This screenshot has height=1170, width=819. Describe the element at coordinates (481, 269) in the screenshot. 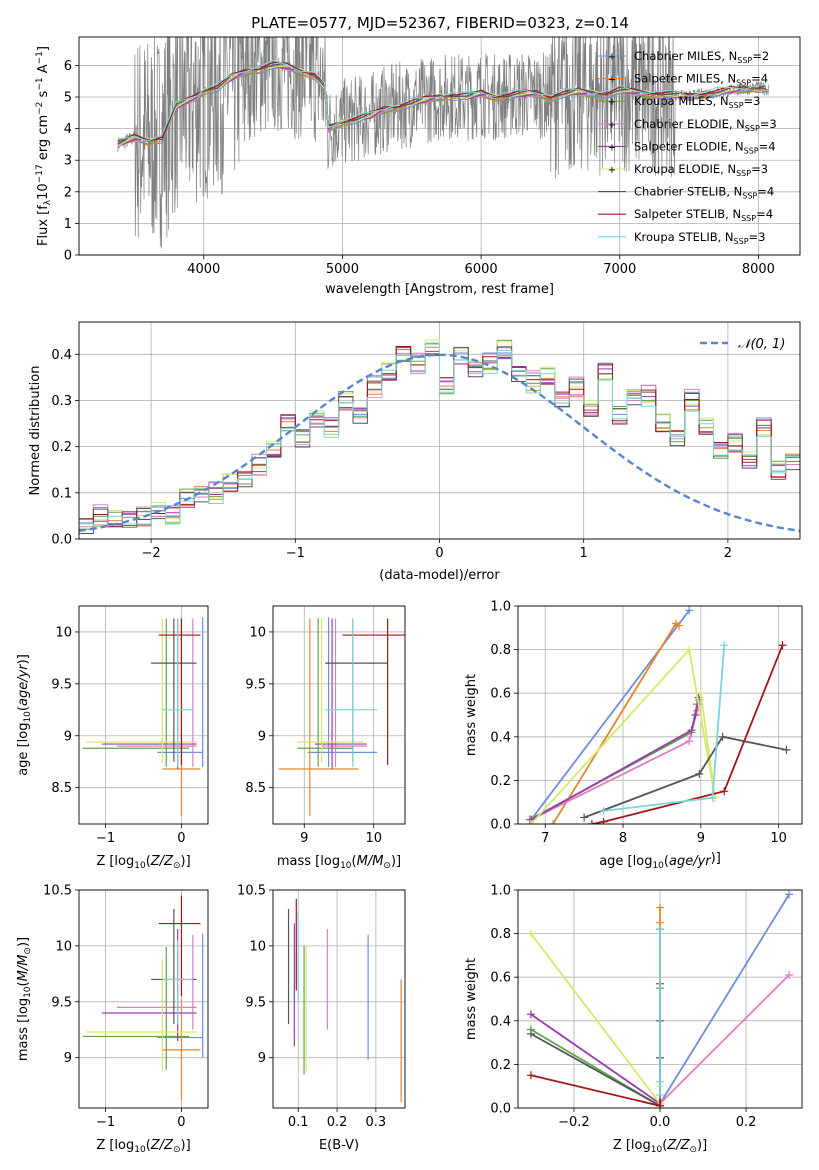

I see `x-tick-label: 6000` at that location.